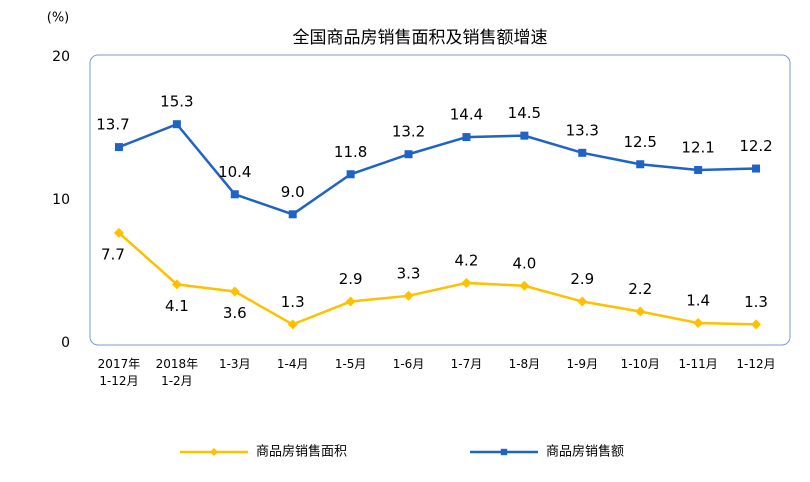  What do you see at coordinates (65, 343) in the screenshot?
I see `y-tick-label: 0` at bounding box center [65, 343].